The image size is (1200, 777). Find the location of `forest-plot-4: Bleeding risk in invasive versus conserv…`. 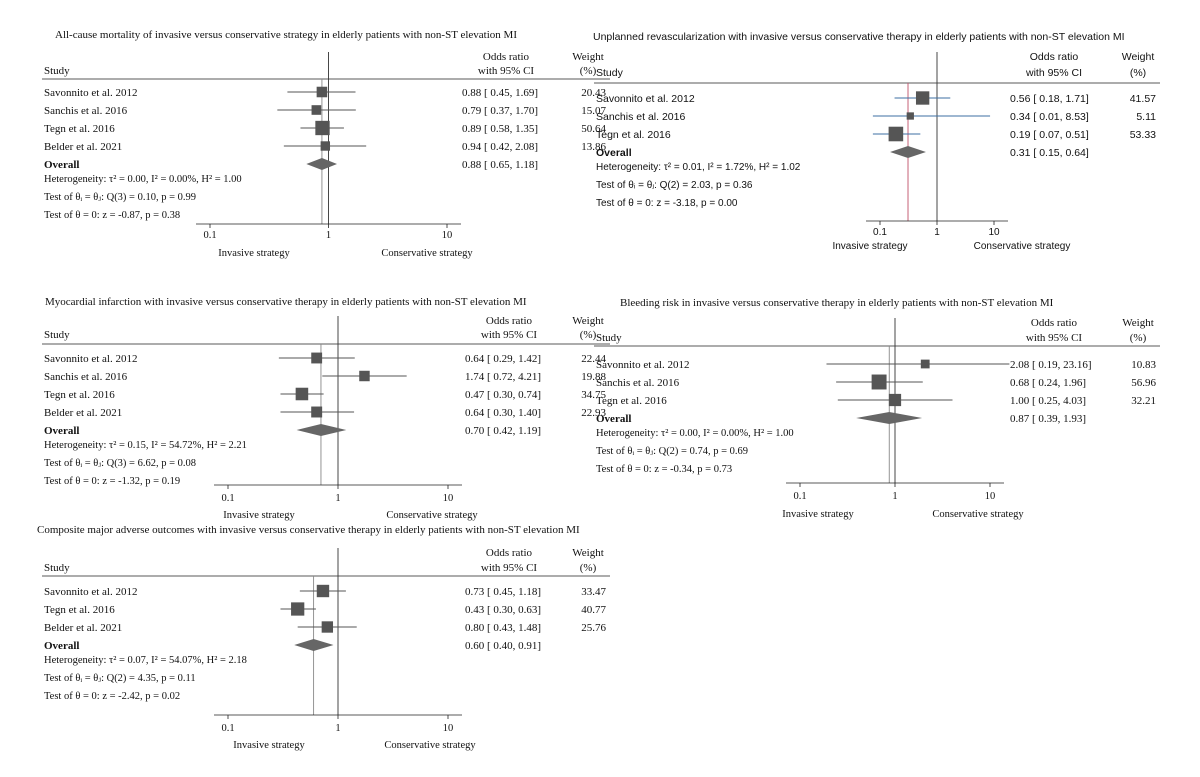

forest-plot-4: Bleeding risk in invasive versus conserv… is located at coordinates (877, 408).